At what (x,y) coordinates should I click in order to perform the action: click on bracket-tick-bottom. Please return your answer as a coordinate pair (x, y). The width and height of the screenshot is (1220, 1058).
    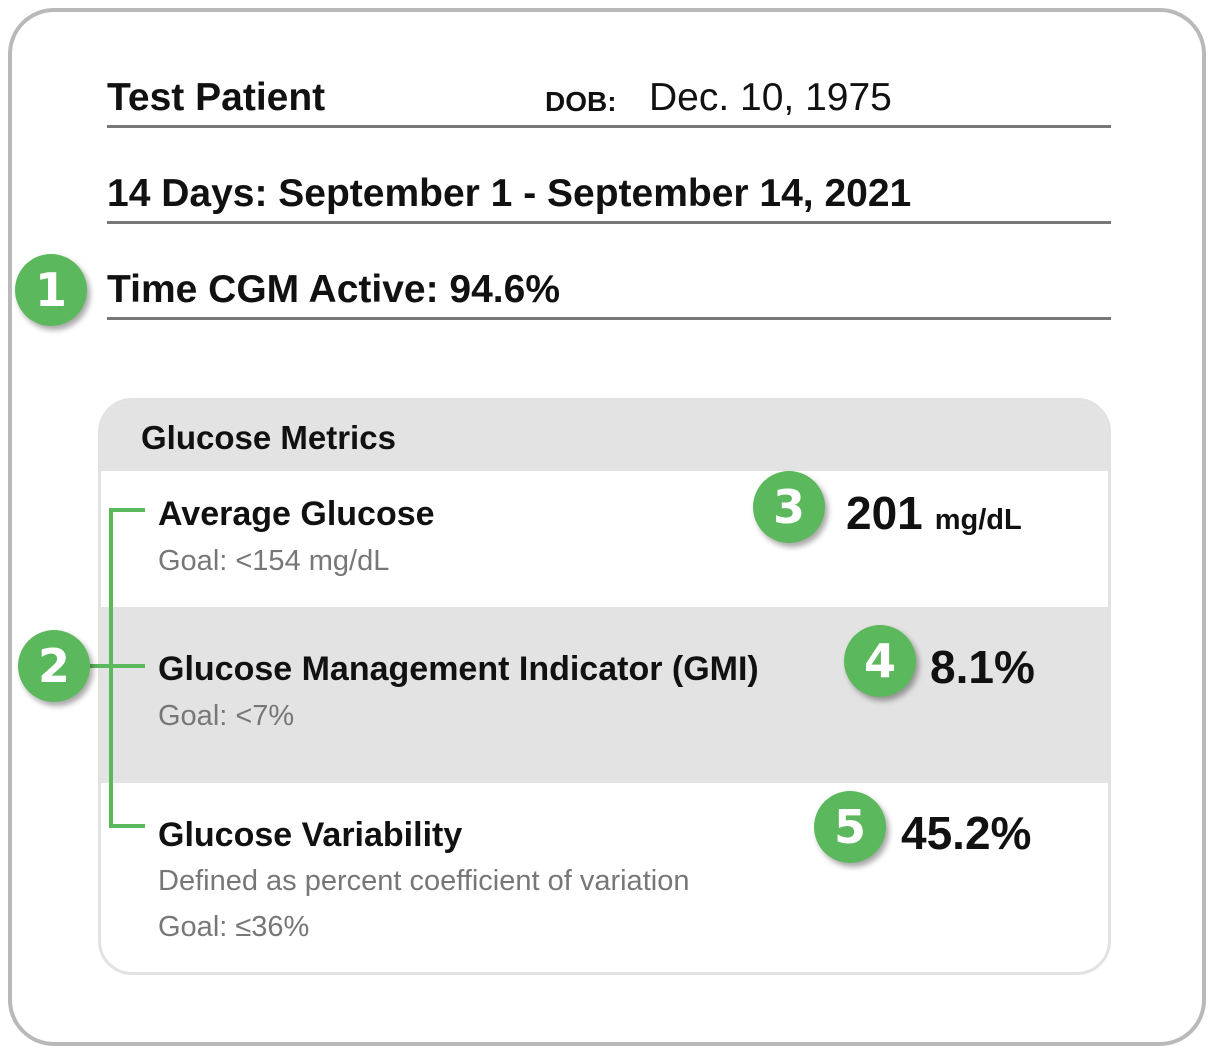
    Looking at the image, I should click on (127, 826).